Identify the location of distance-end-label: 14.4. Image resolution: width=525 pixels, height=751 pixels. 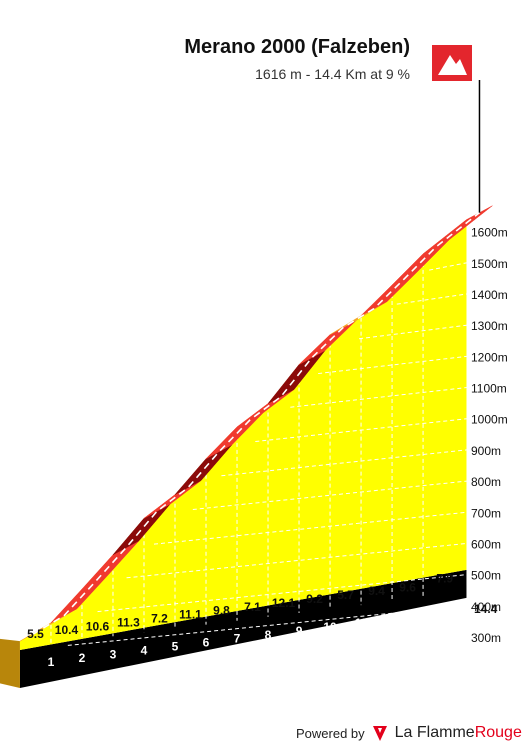
(486, 609).